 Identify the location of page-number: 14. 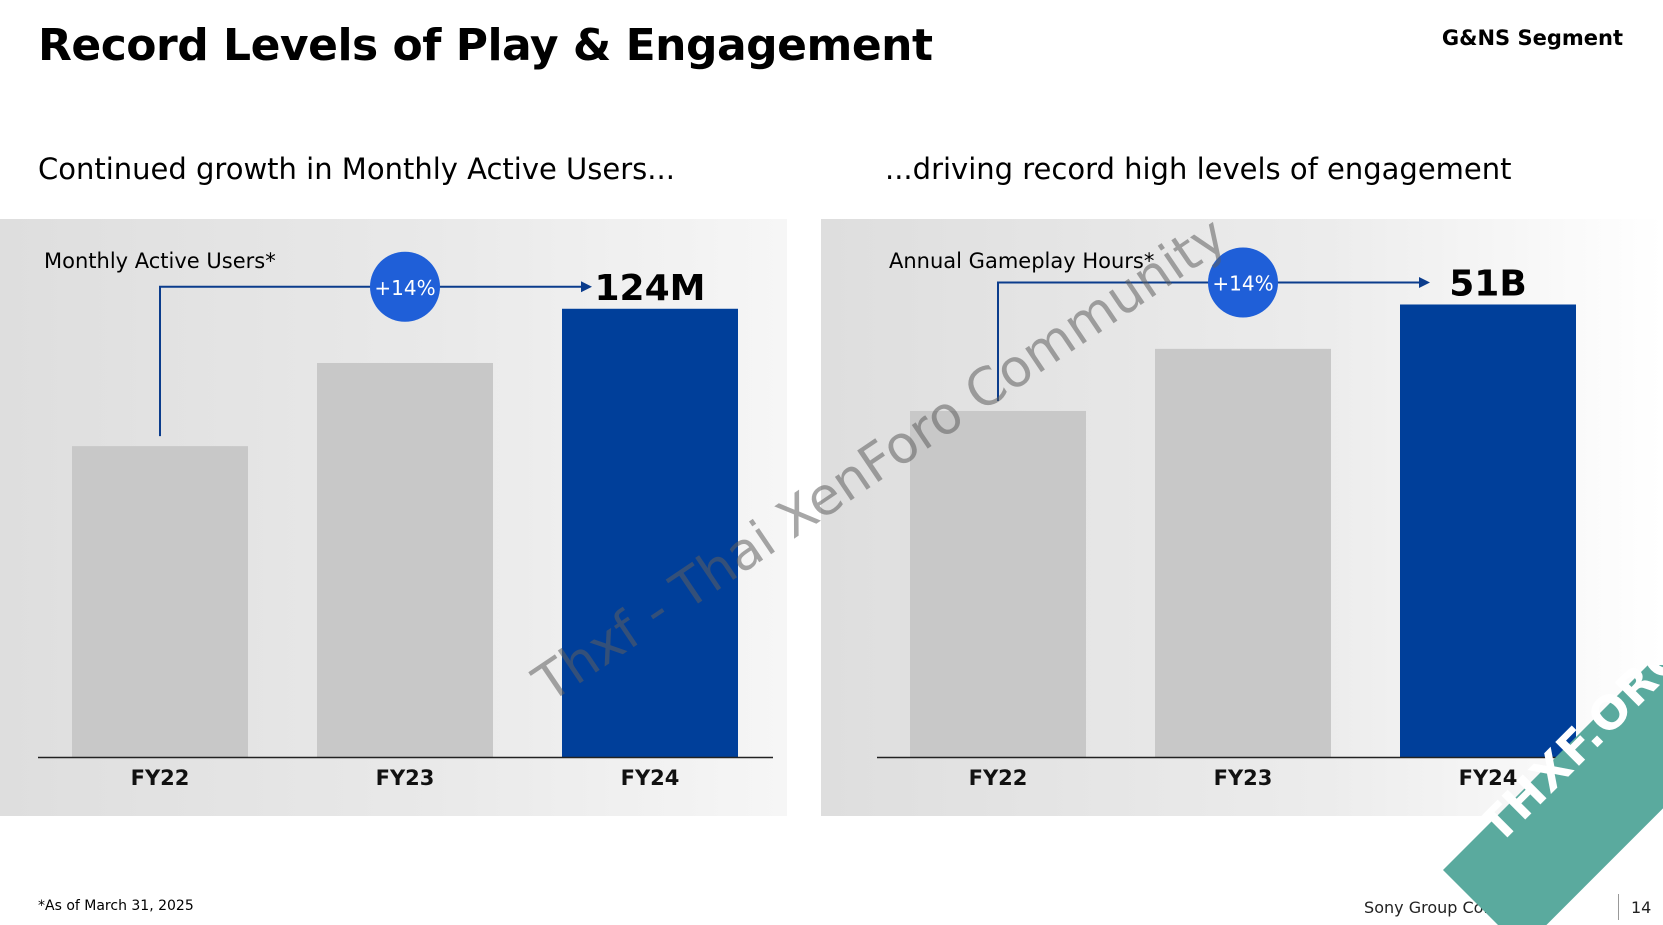
(1641, 907).